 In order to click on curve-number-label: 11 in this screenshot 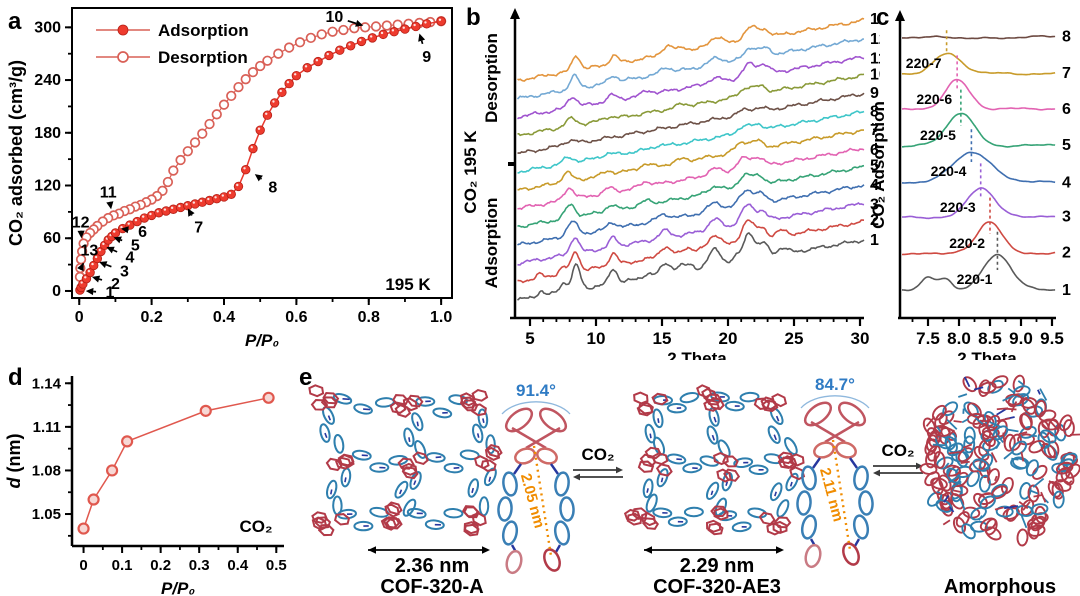, I will do `click(875, 59)`.